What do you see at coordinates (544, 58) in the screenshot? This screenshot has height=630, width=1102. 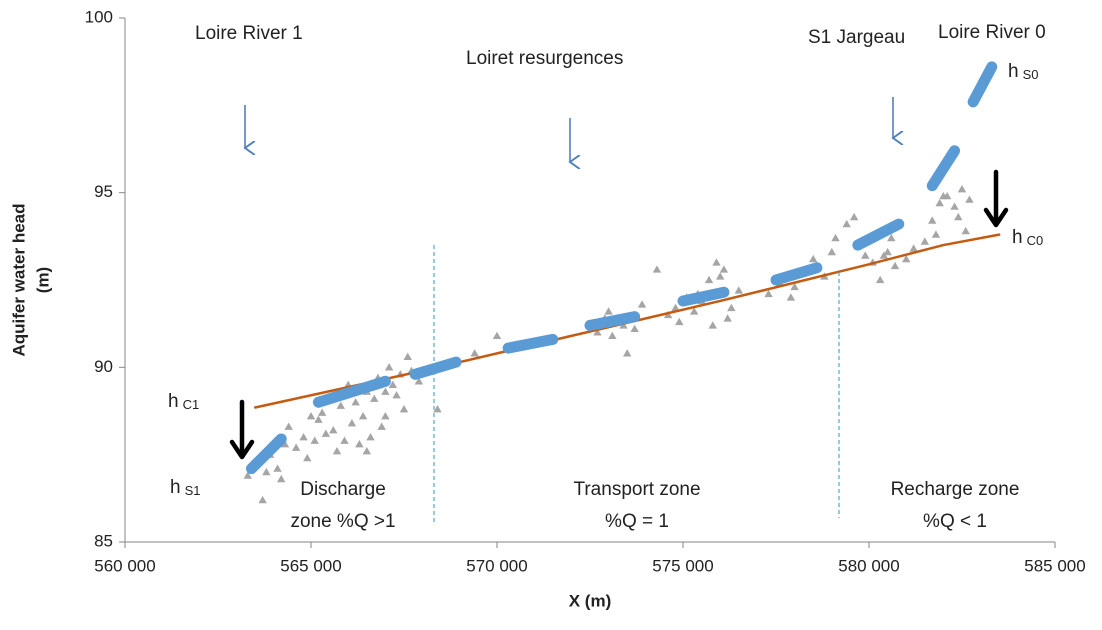 I see `annotation: Loiret resurgences` at bounding box center [544, 58].